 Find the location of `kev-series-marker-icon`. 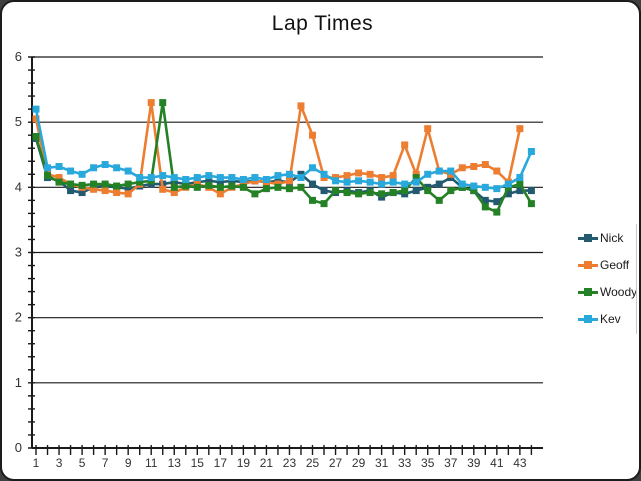

kev-series-marker-icon is located at coordinates (588, 319).